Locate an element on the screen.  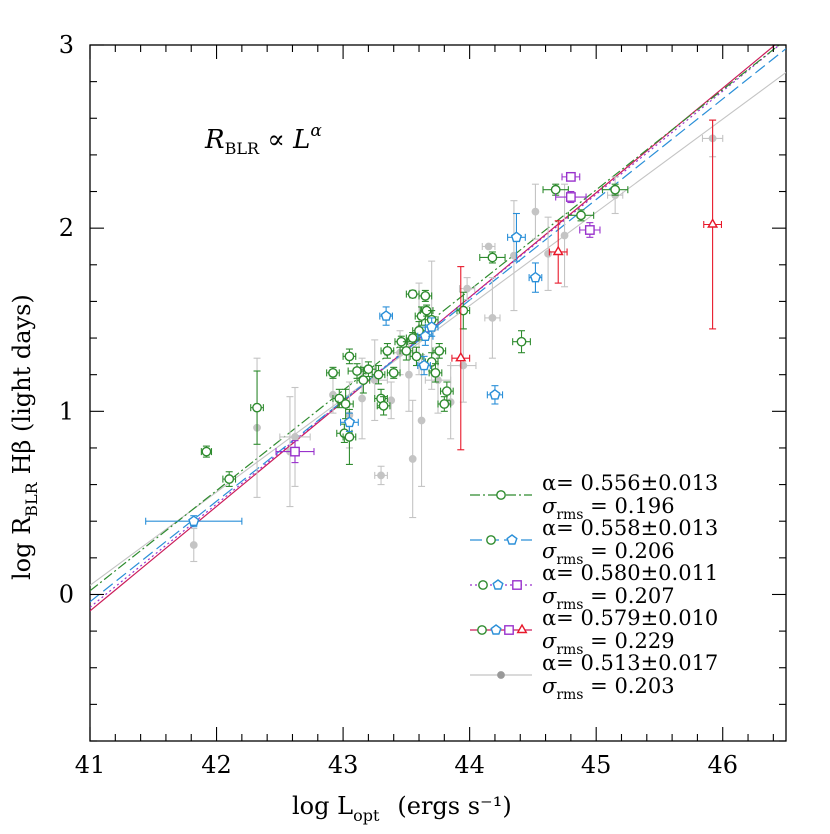
y-tick-label: 2 is located at coordinates (66, 228).